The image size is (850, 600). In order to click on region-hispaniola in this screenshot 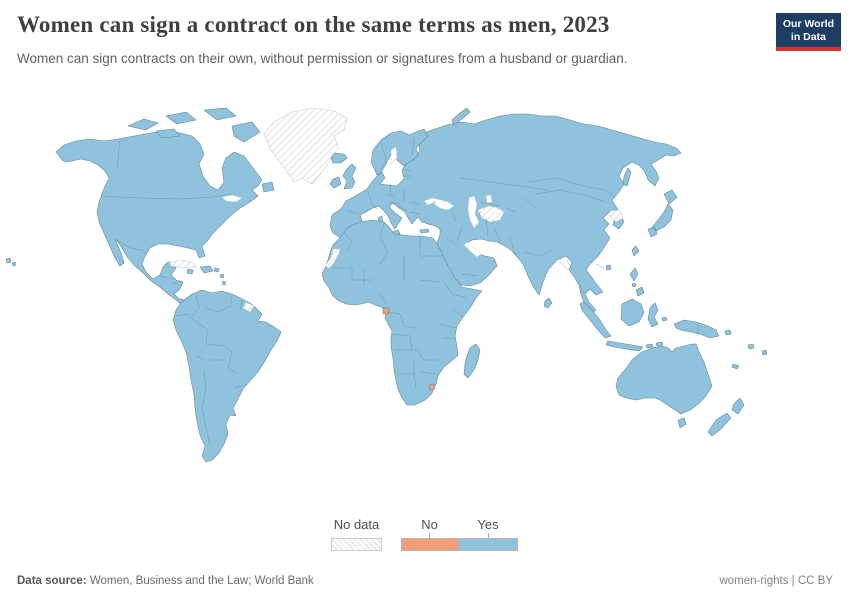, I will do `click(206, 275)`.